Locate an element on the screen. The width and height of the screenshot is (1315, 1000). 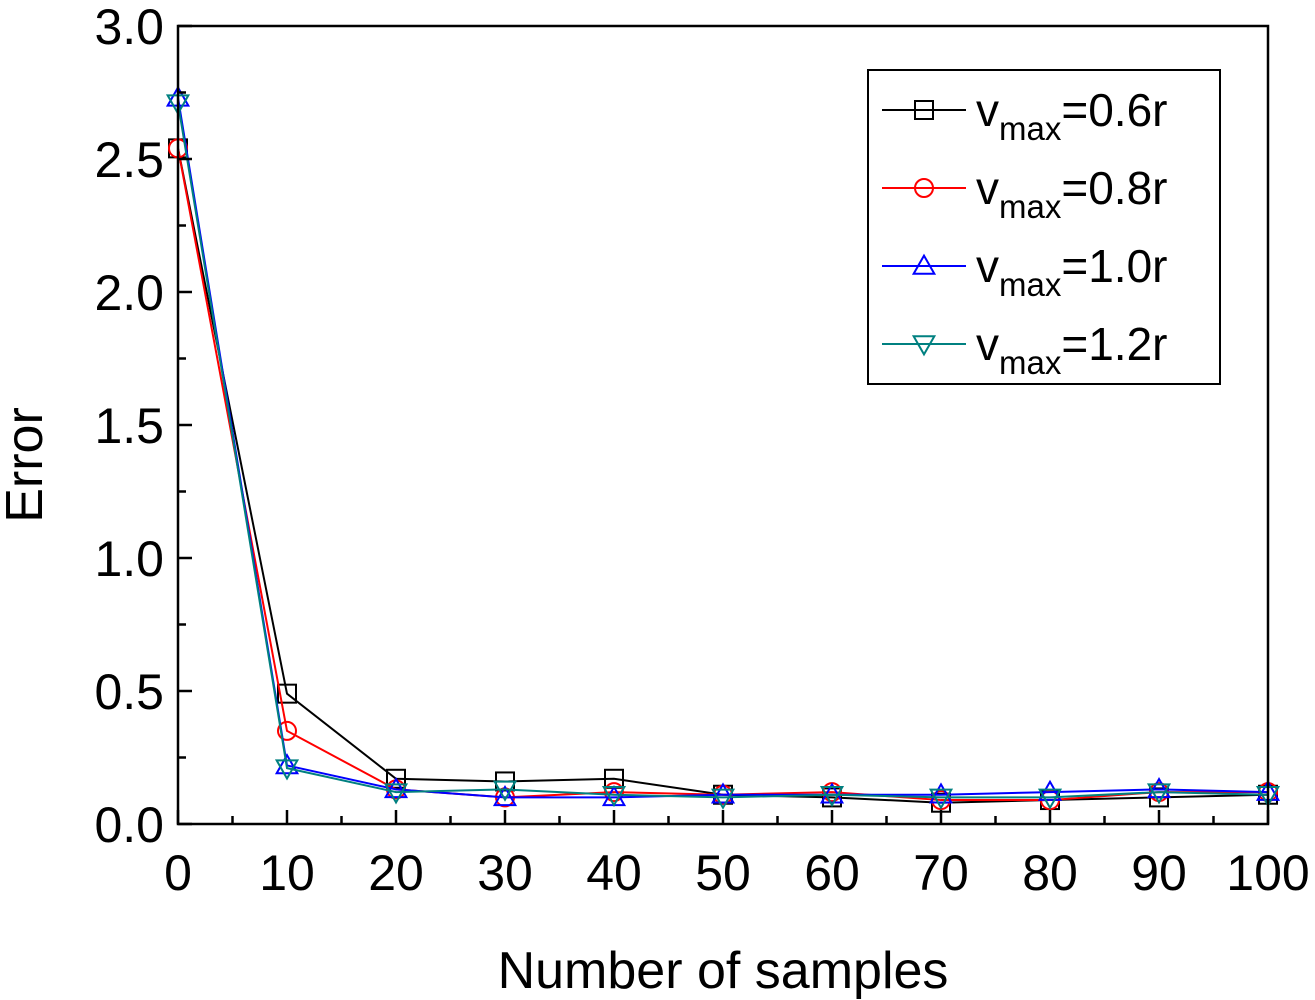
x-tick-label: 30 is located at coordinates (505, 873).